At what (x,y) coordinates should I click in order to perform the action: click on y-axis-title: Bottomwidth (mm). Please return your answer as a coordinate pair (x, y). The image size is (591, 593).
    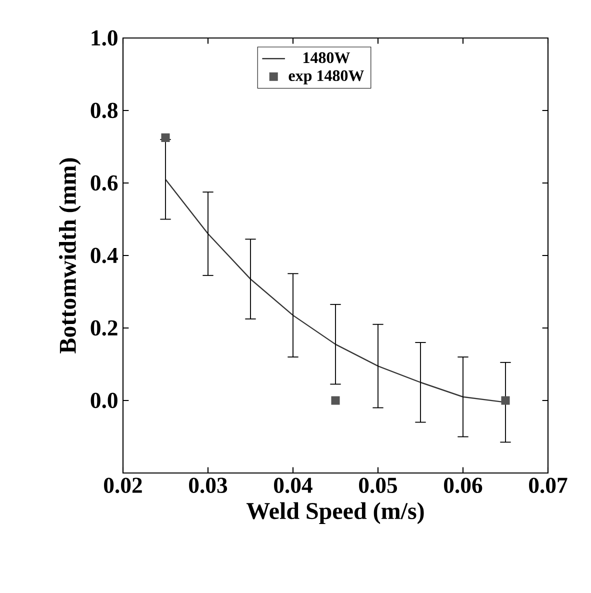
    Looking at the image, I should click on (70, 256).